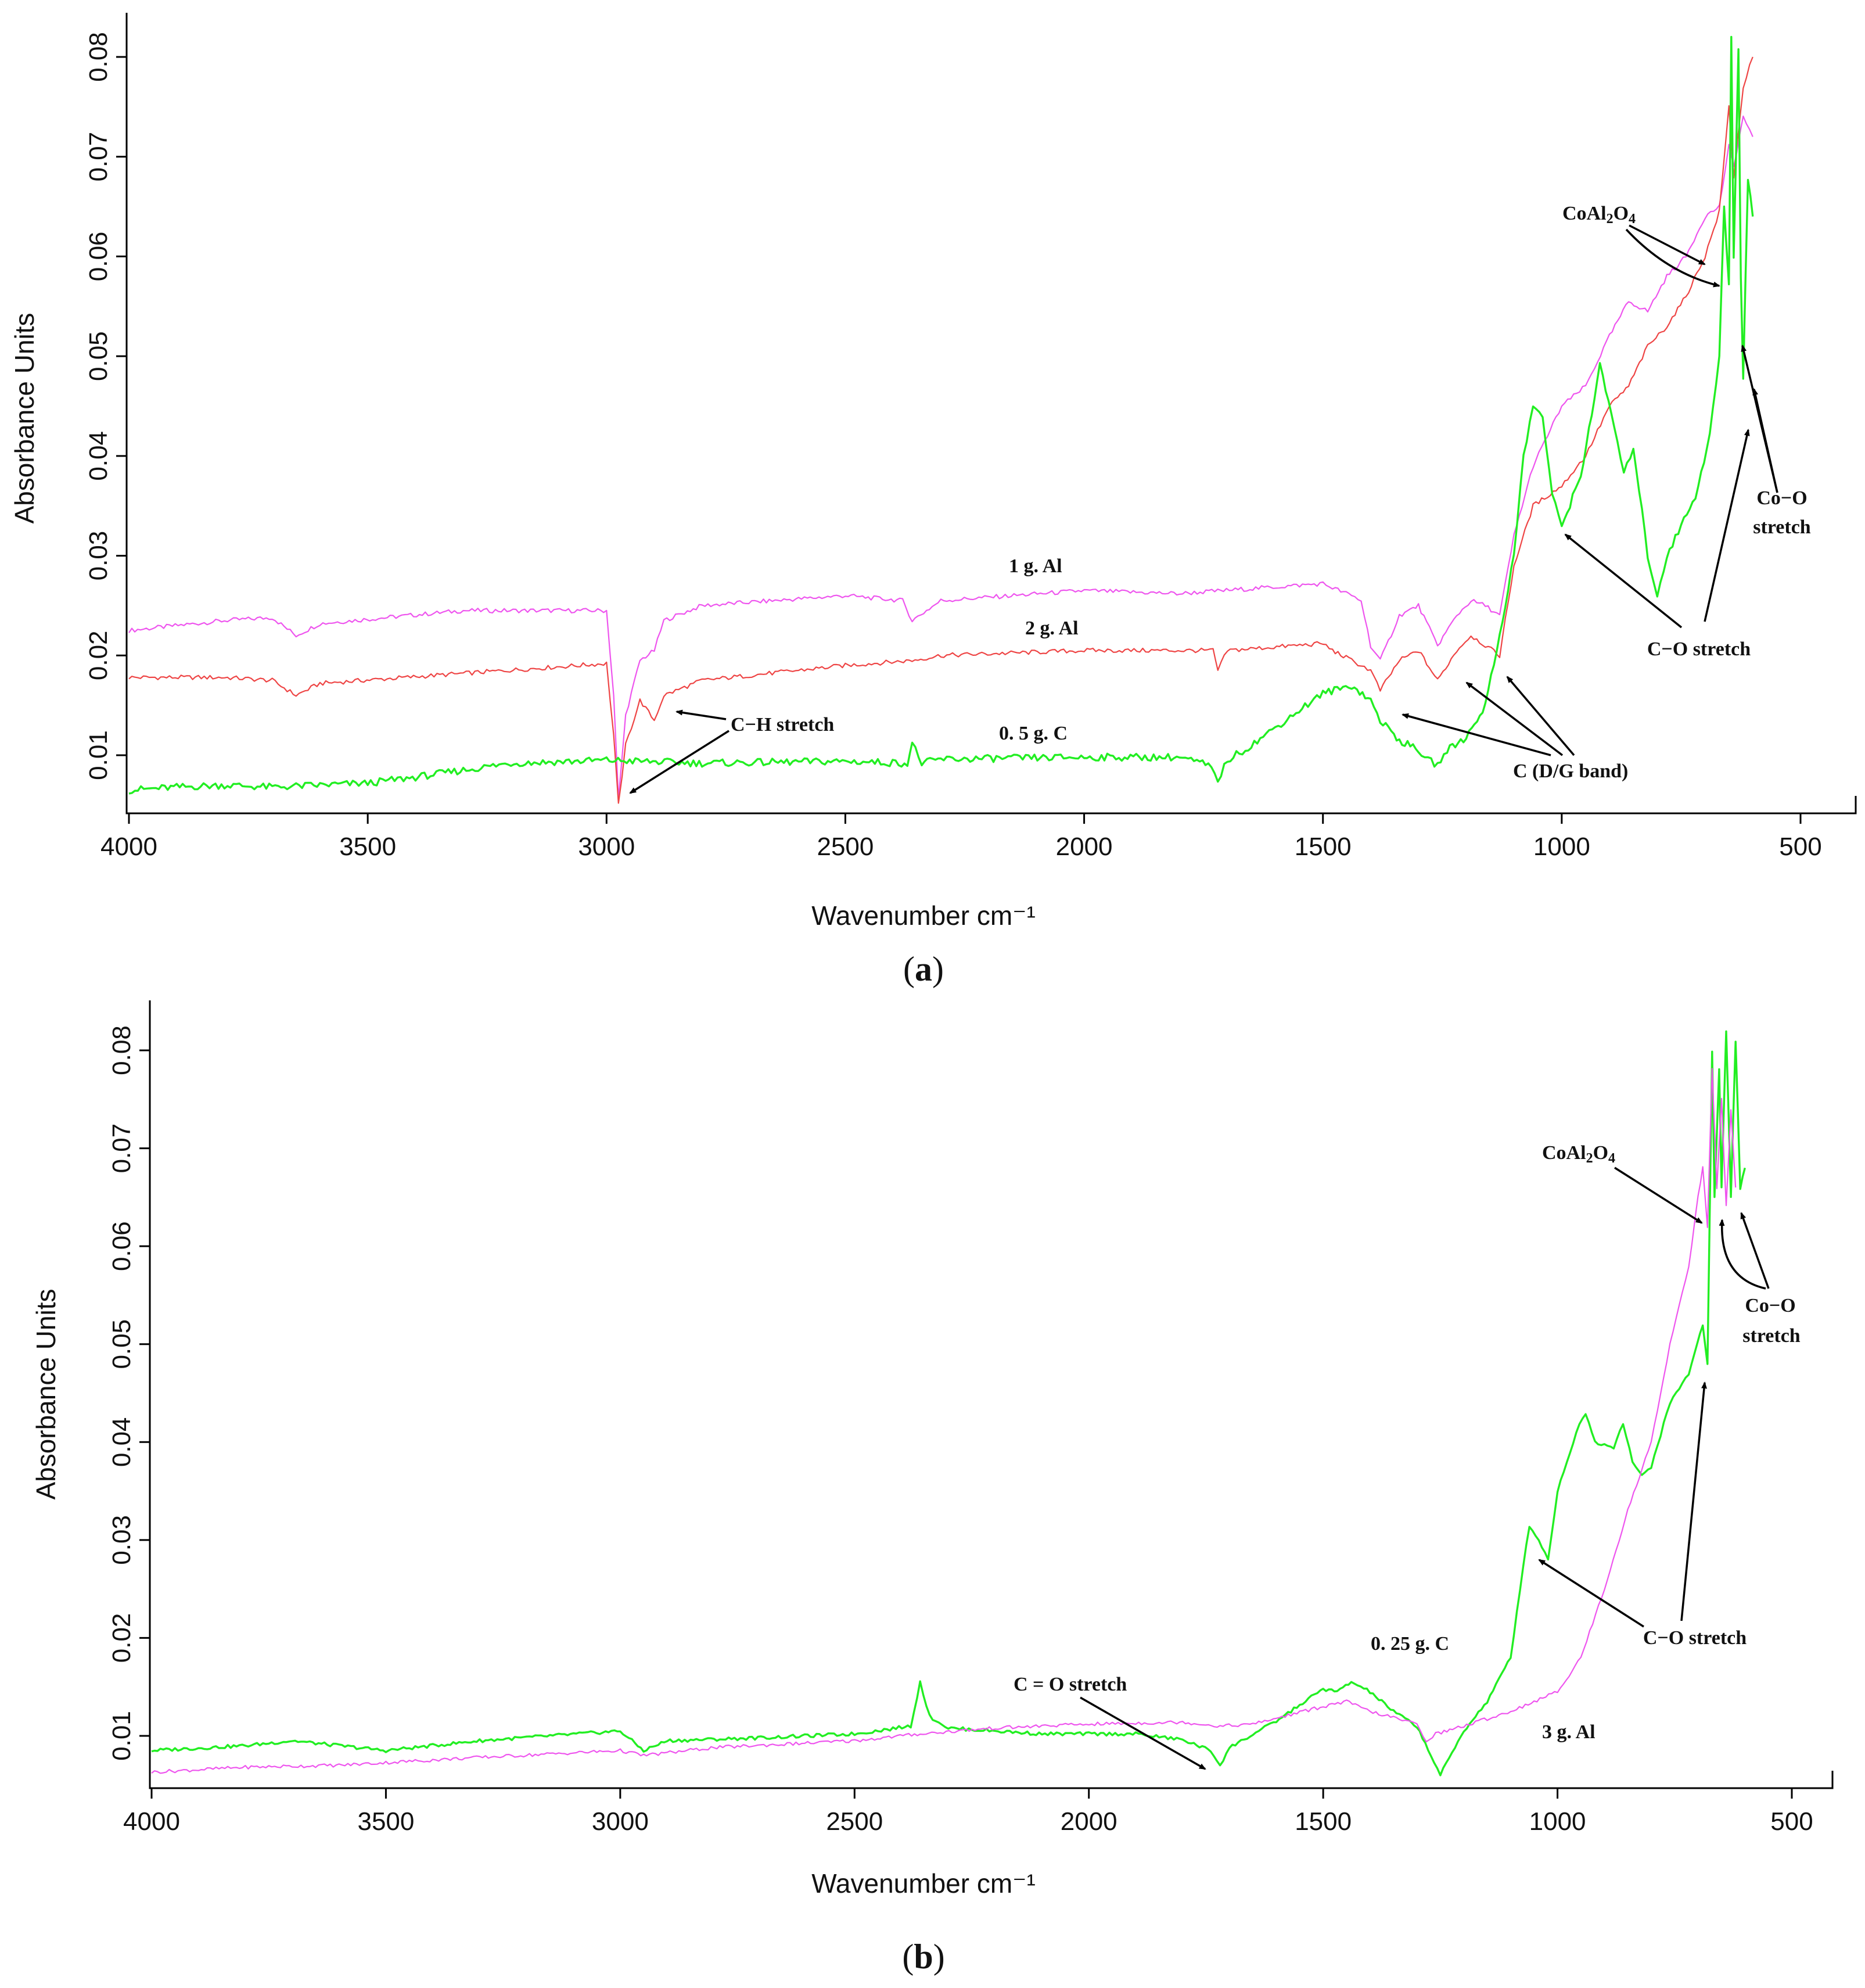  Describe the element at coordinates (128, 846) in the screenshot. I see `chart-a-x-tick-label: 4000` at that location.